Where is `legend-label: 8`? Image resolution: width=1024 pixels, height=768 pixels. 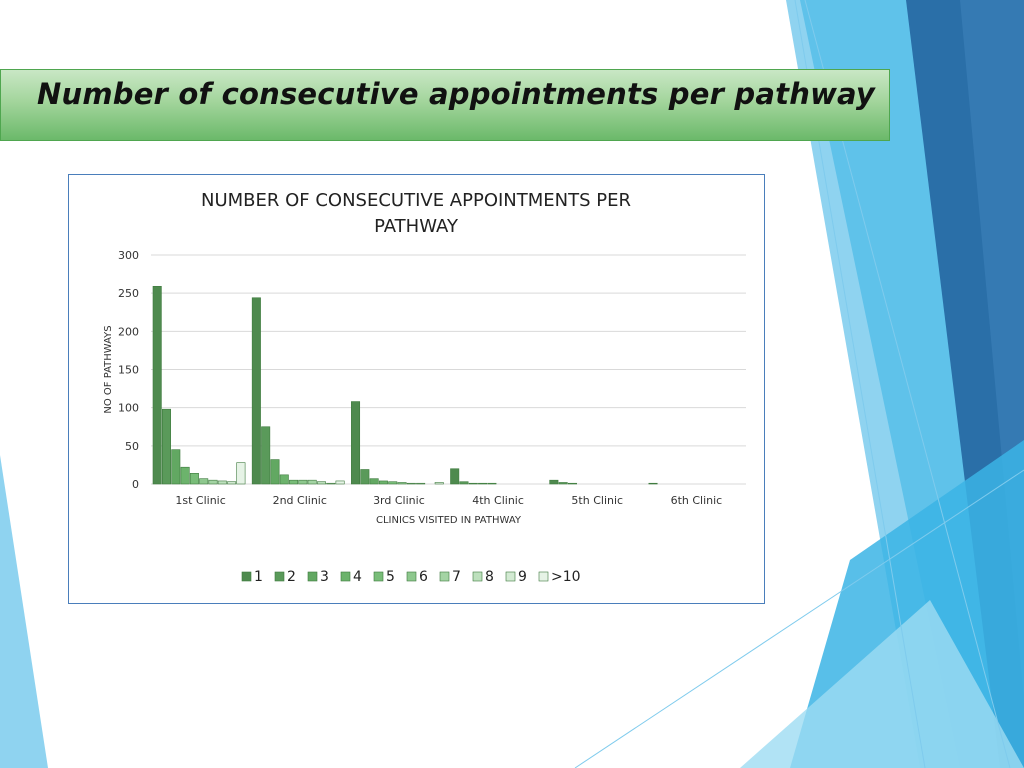
legend-label: 8 is located at coordinates (489, 577).